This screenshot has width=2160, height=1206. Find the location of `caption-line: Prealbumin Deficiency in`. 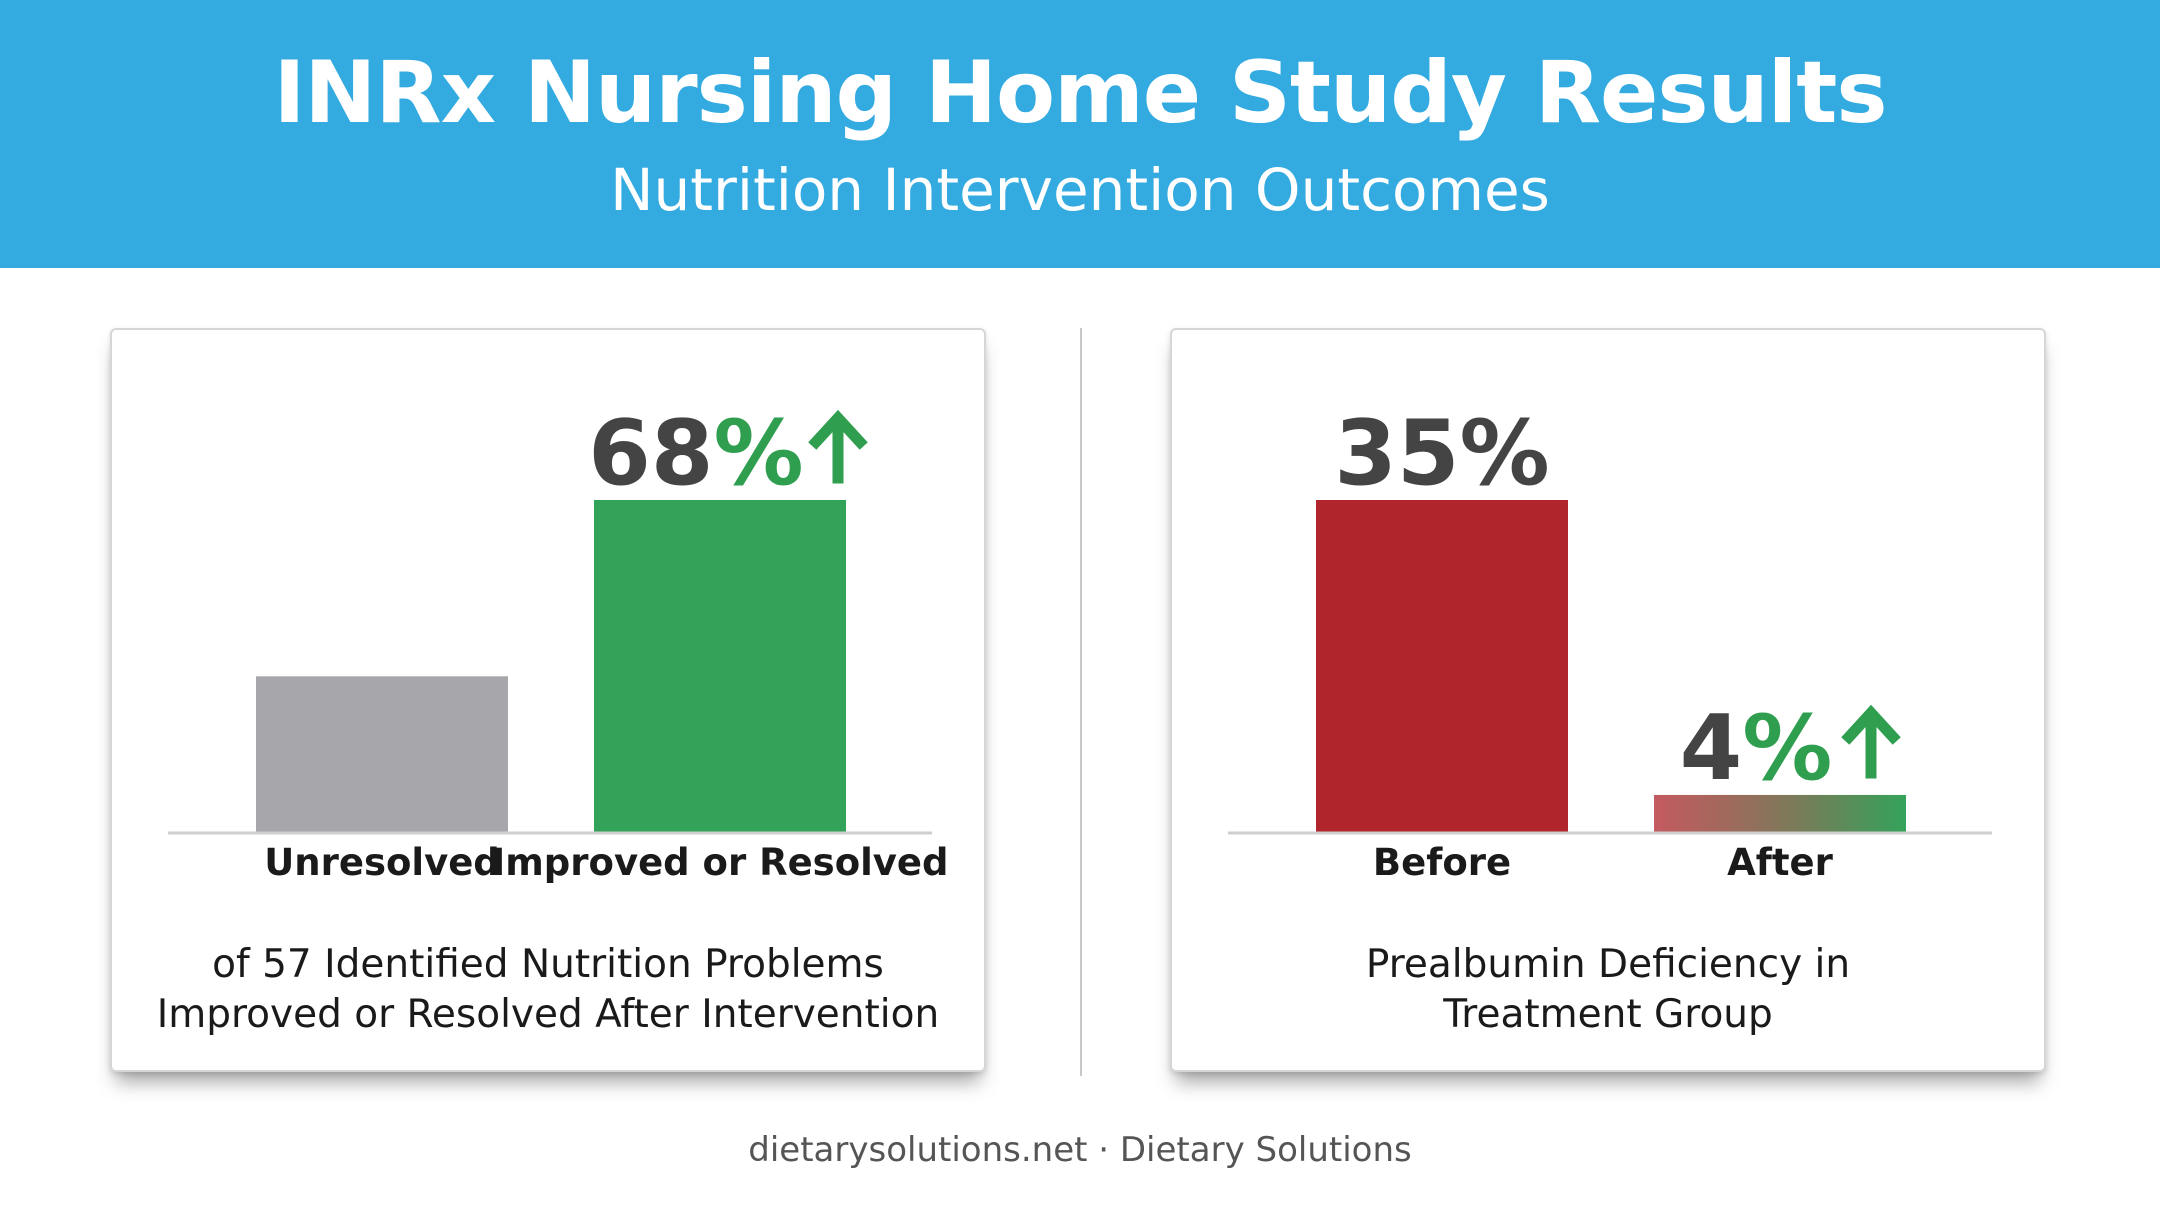

caption-line: Prealbumin Deficiency in is located at coordinates (1608, 964).